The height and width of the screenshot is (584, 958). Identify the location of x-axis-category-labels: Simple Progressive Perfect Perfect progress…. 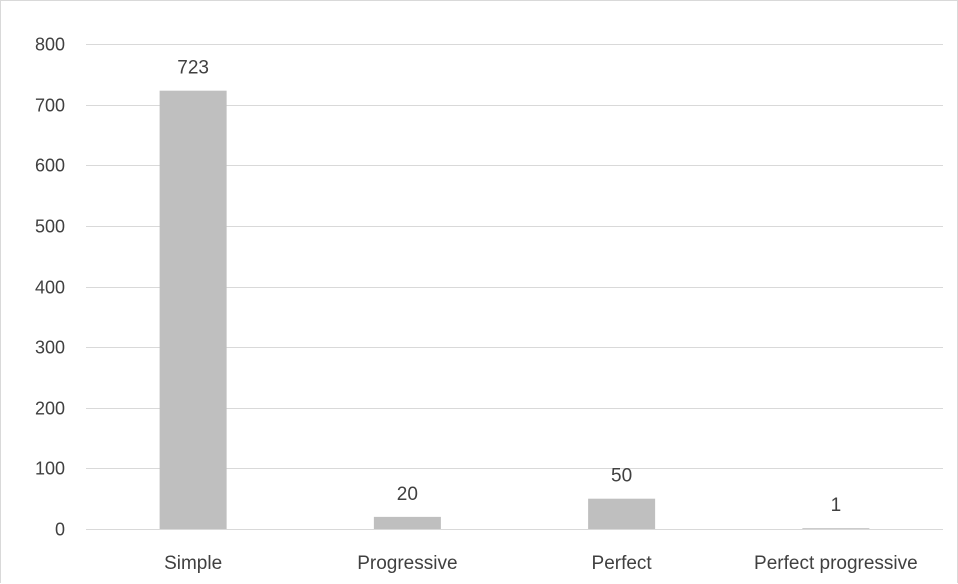
(541, 563).